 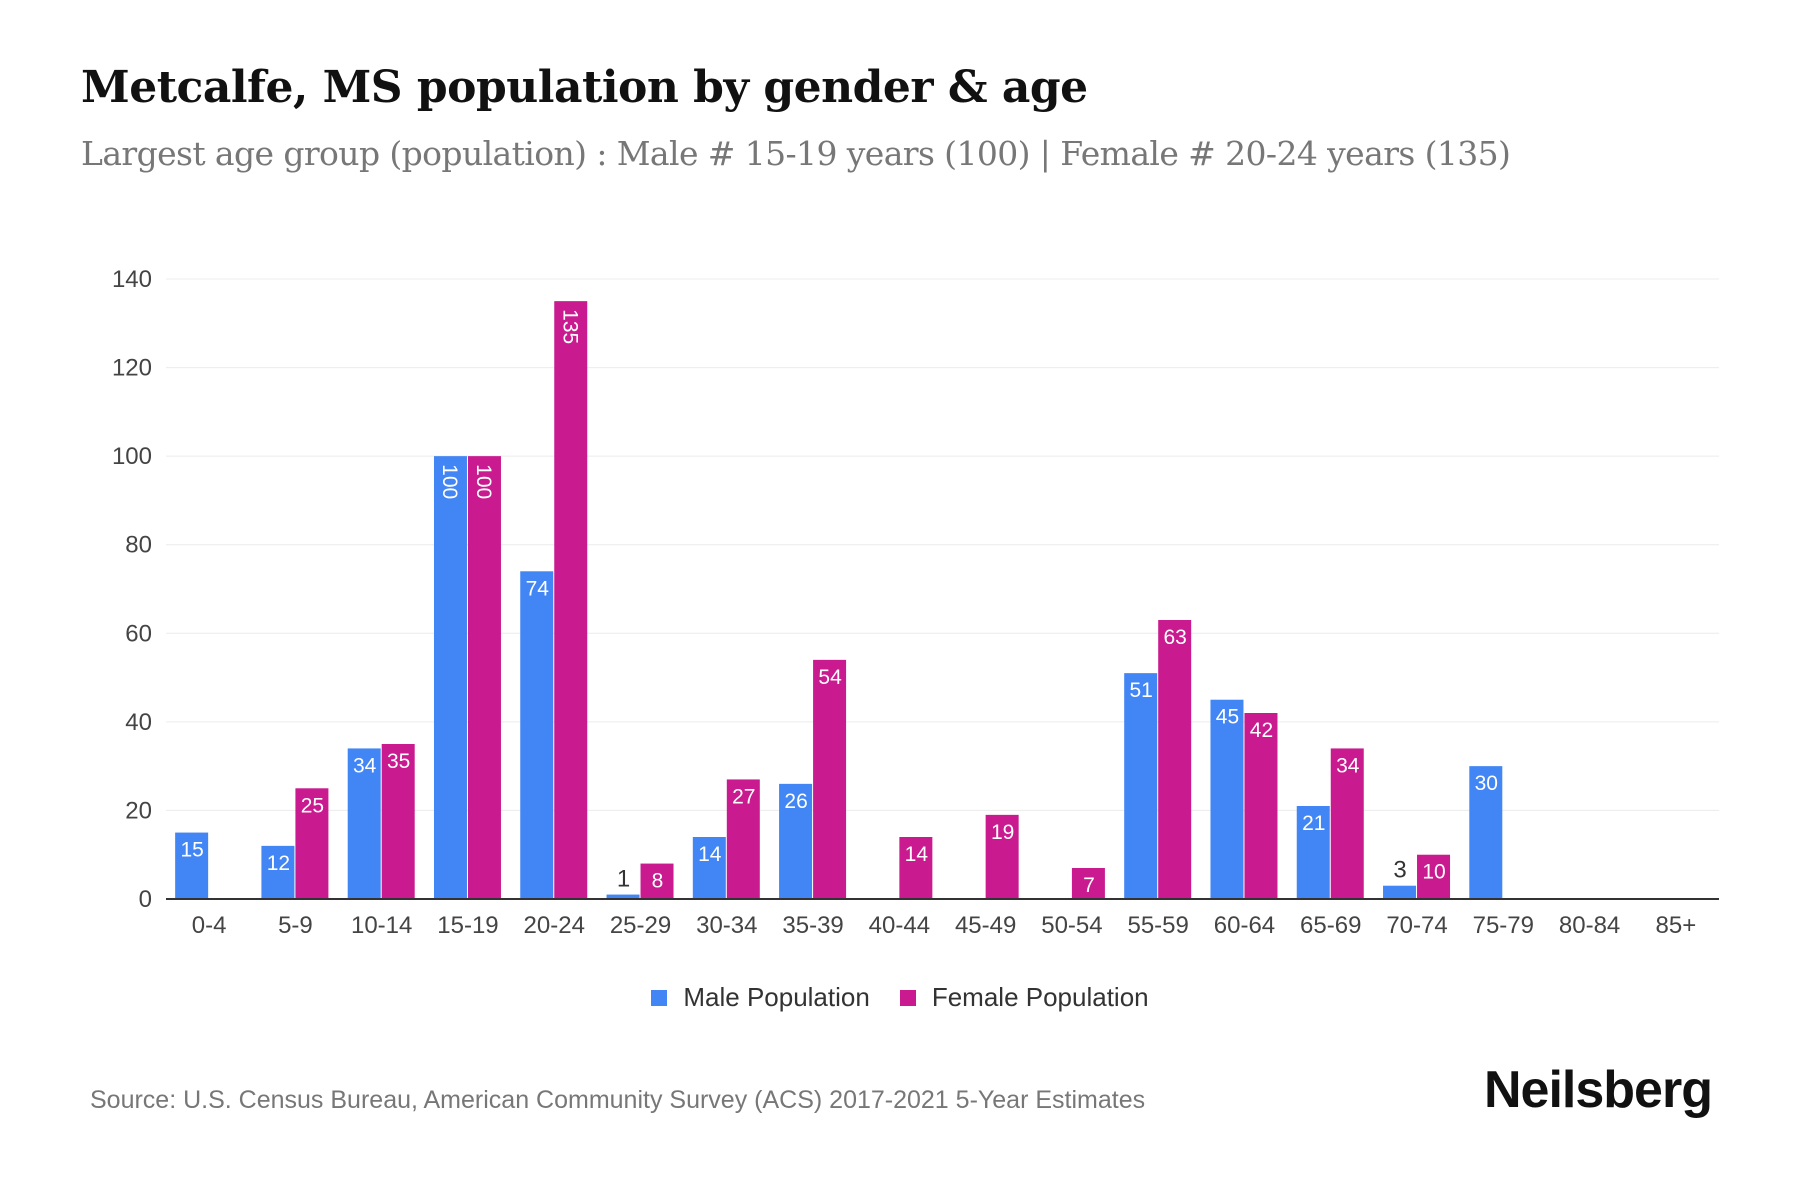 What do you see at coordinates (1261, 730) in the screenshot?
I see `data-label: 42` at bounding box center [1261, 730].